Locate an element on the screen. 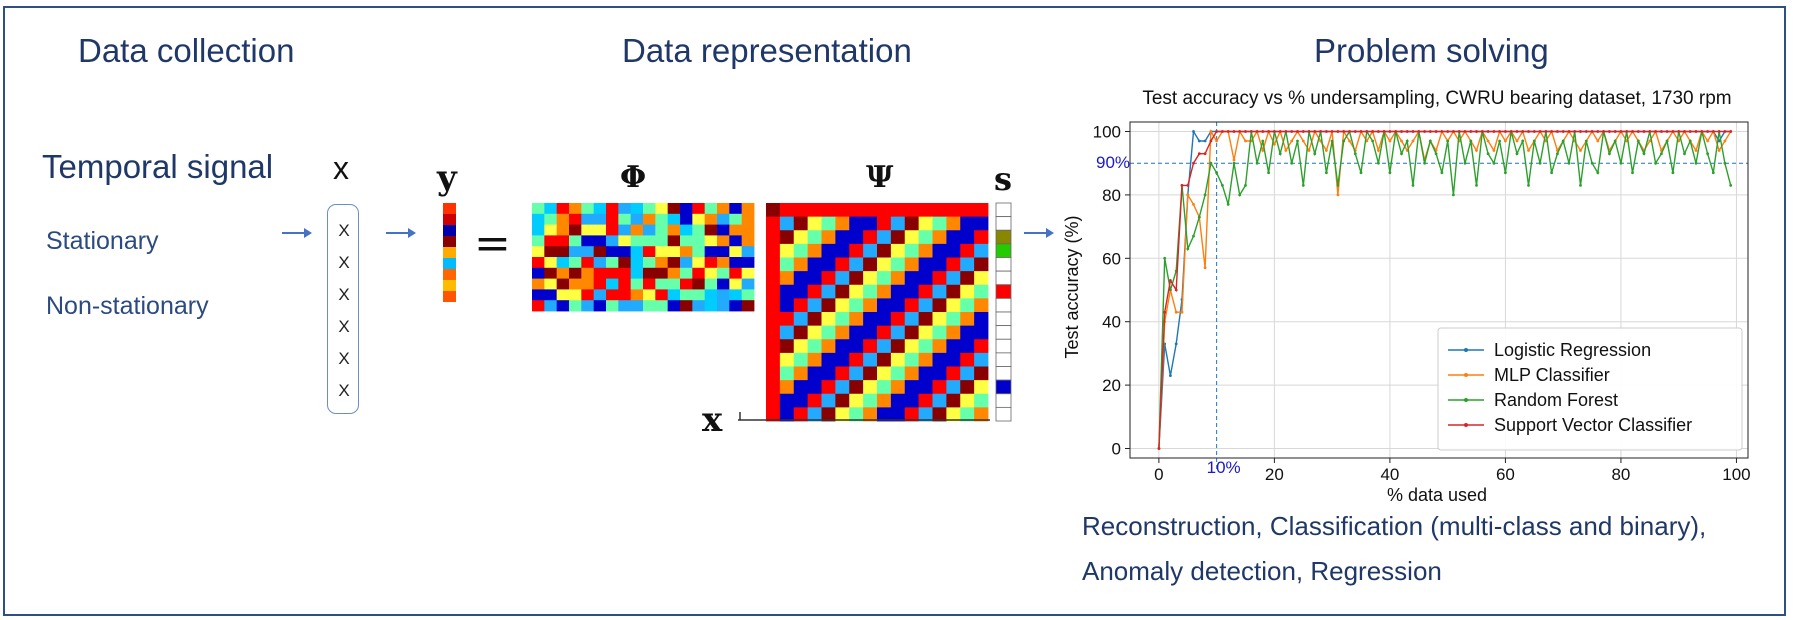 This screenshot has height=620, width=1793. legend-marker is located at coordinates (1466, 375).